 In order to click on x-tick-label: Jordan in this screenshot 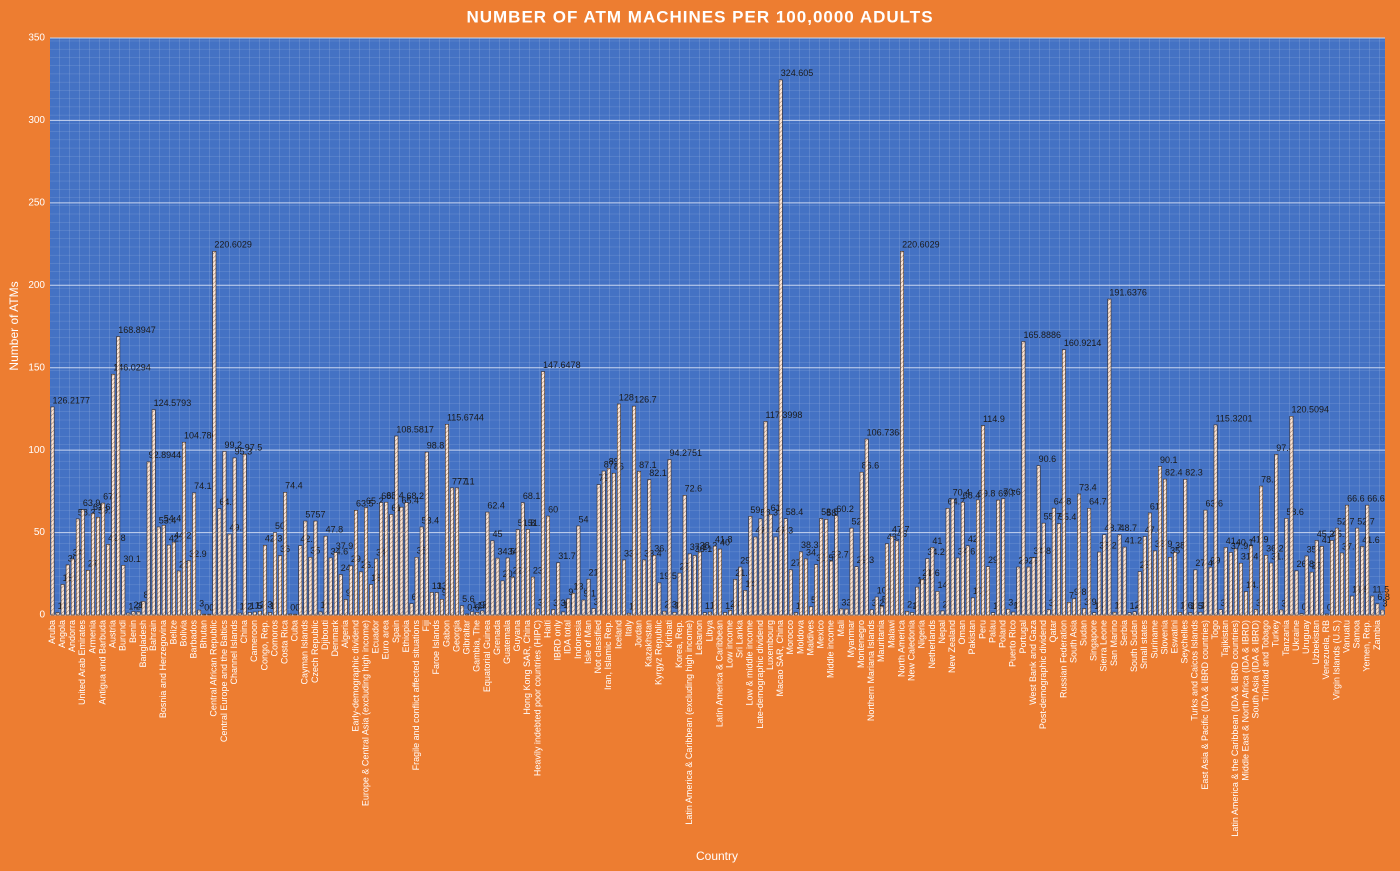, I will do `click(638, 634)`.